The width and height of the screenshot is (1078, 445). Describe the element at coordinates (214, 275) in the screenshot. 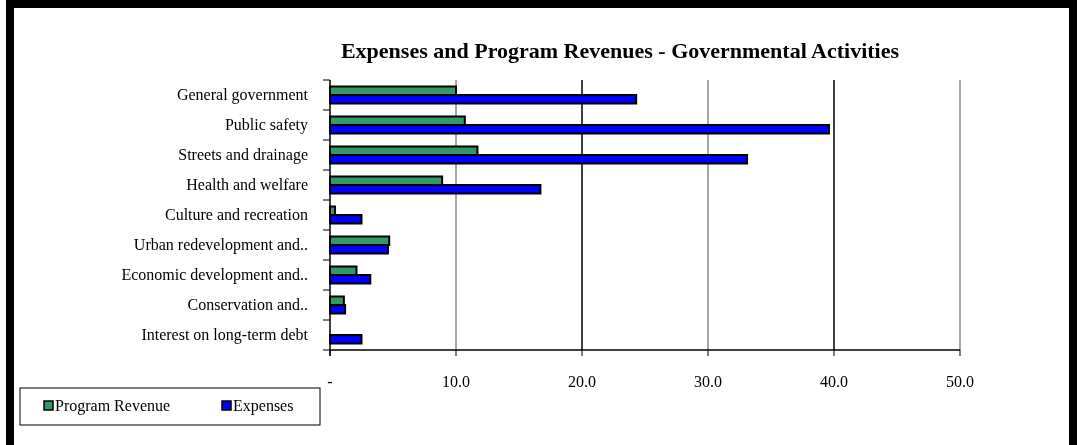

I see `y-tick-label: Economic development and..` at that location.